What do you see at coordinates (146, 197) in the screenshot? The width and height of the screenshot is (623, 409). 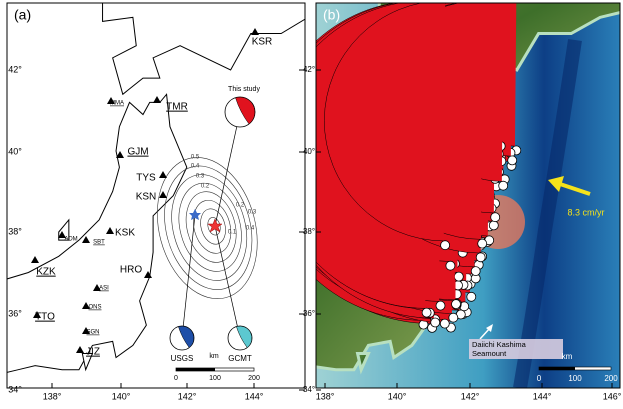 I see `station-label: KSN` at bounding box center [146, 197].